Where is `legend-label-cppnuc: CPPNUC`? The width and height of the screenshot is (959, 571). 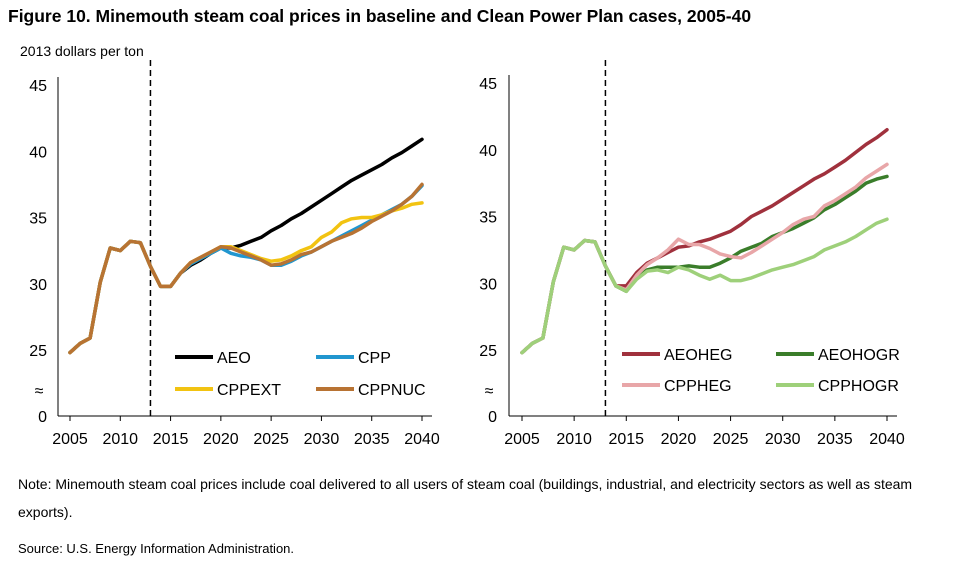
legend-label-cppnuc: CPPNUC is located at coordinates (392, 390).